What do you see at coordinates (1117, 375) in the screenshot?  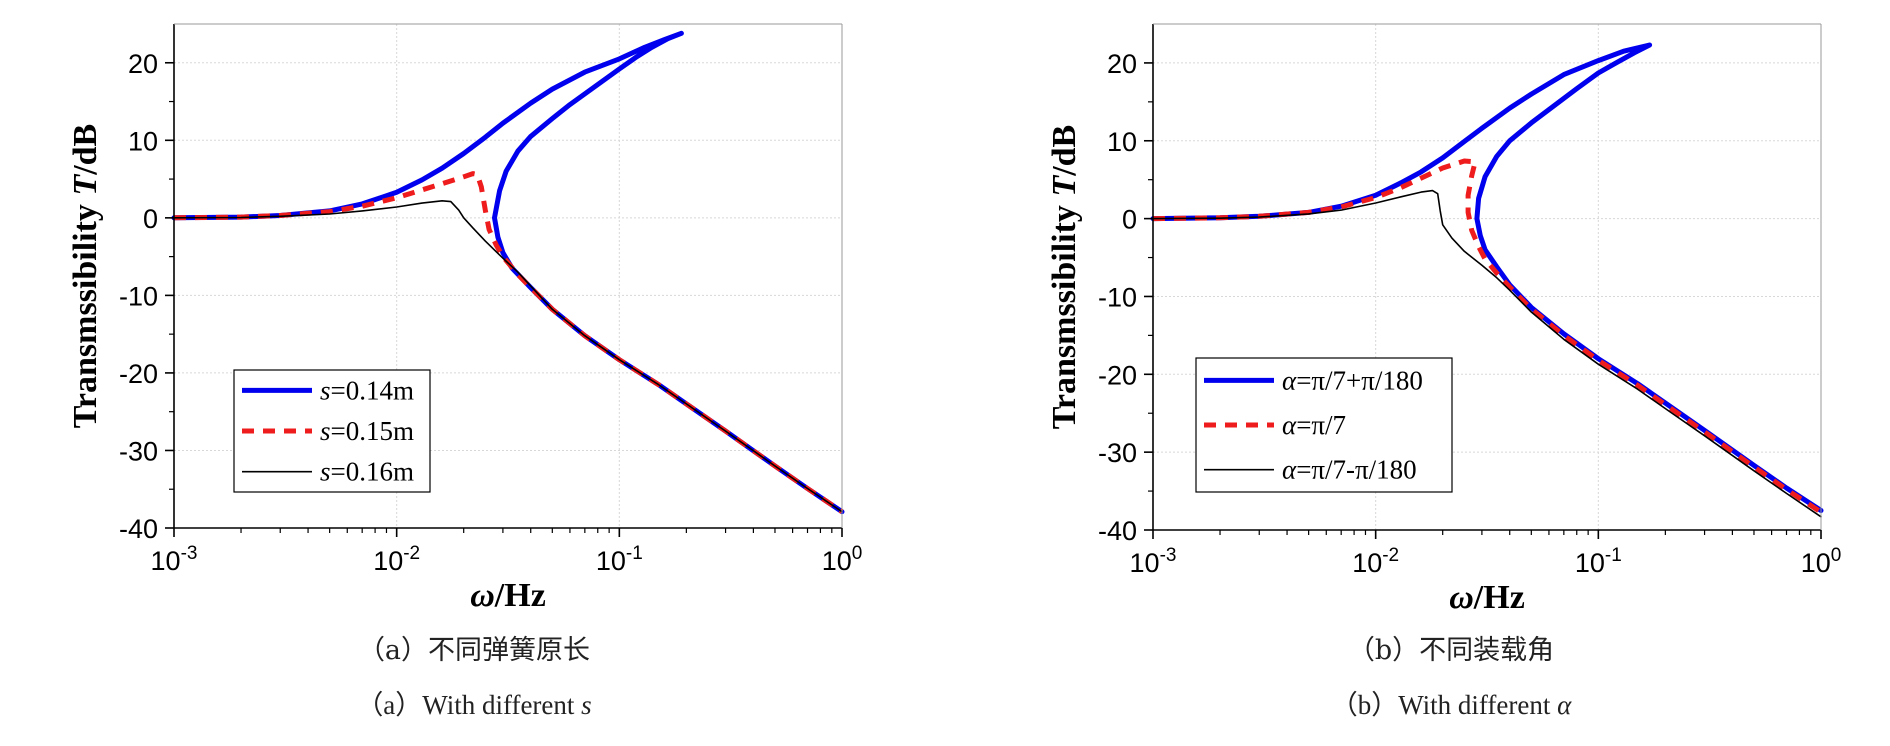 I see `ytick-label-b-4: -20` at bounding box center [1117, 375].